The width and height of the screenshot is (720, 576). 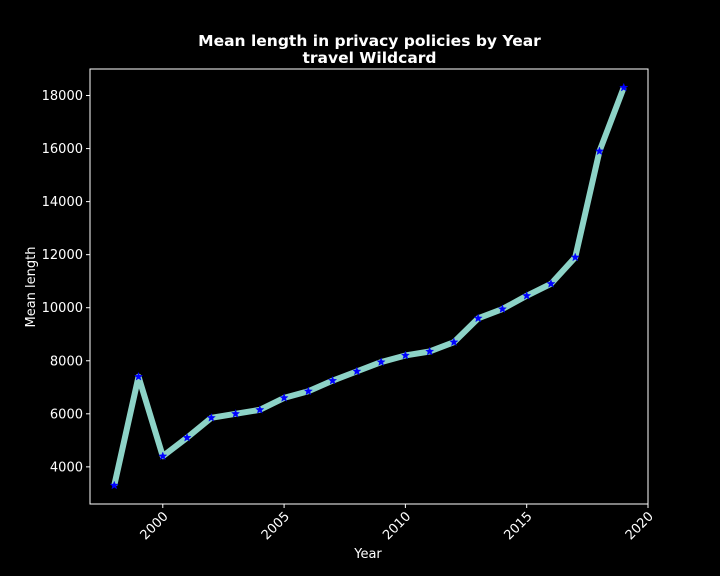 What do you see at coordinates (66, 361) in the screenshot?
I see `y-tick-label: 8000` at bounding box center [66, 361].